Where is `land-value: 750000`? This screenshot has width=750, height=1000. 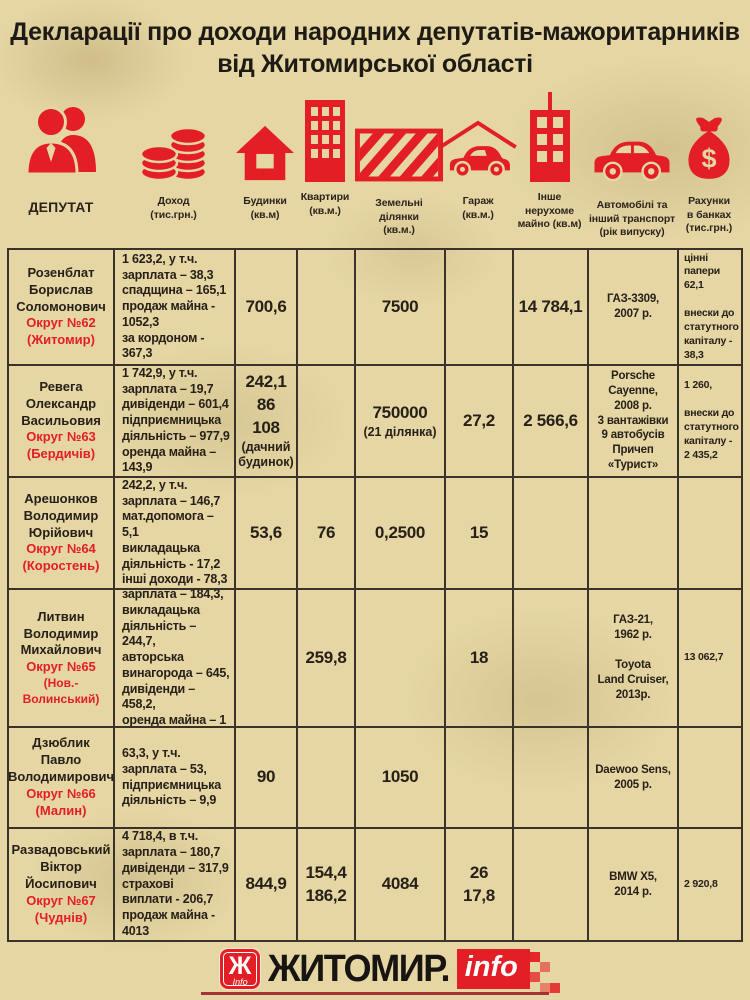
land-value: 750000 is located at coordinates (400, 412).